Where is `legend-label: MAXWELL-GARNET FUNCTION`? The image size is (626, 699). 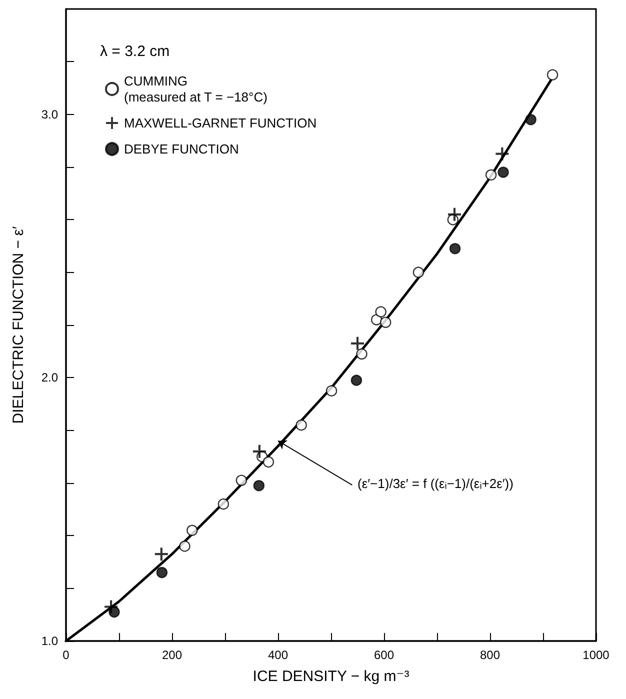
legend-label: MAXWELL-GARNET FUNCTION is located at coordinates (220, 123).